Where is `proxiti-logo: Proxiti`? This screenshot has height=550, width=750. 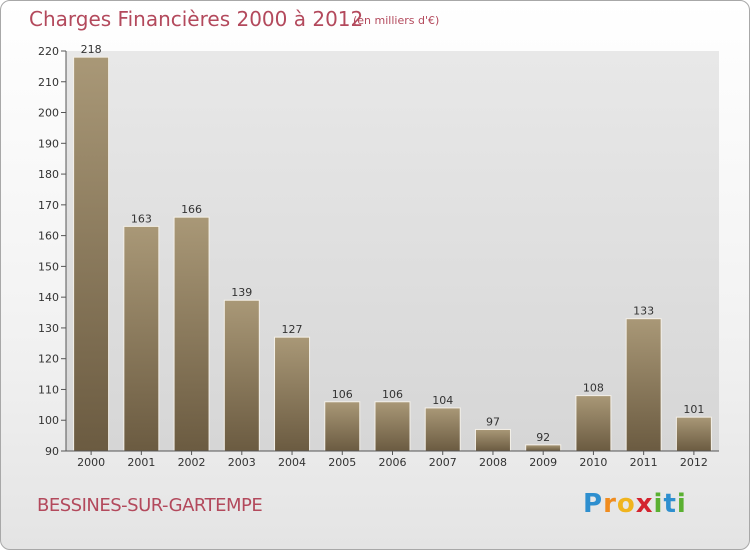
proxiti-logo: Proxiti is located at coordinates (635, 504).